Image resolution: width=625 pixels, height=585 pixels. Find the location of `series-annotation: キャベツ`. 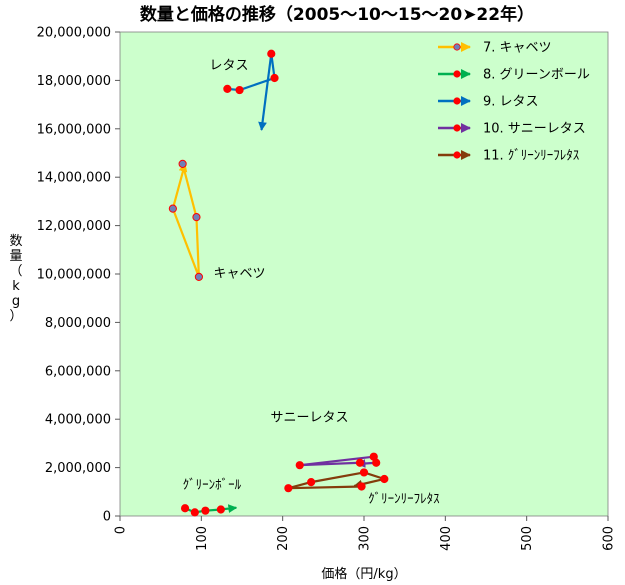

series-annotation: キャベツ is located at coordinates (240, 274).